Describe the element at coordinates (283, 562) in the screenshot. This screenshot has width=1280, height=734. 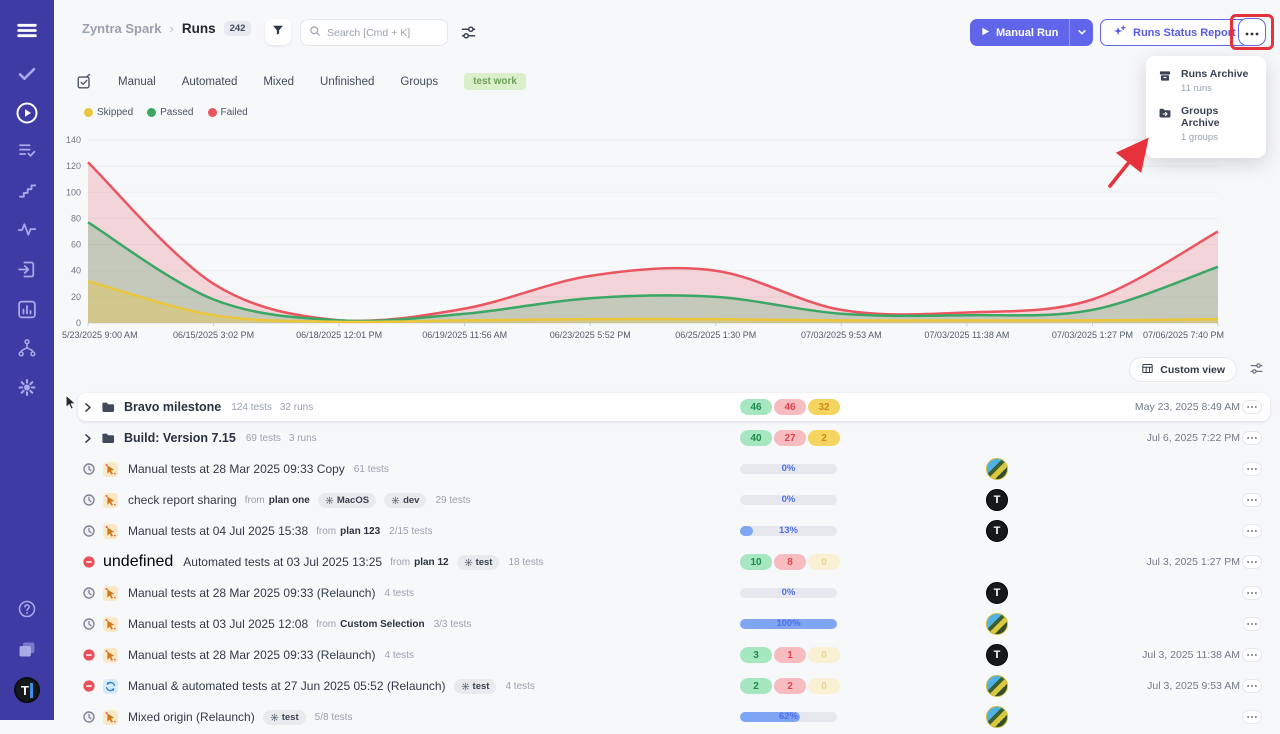
I see `run-title: Automated tests at 03 Jul 2025 13:25` at that location.